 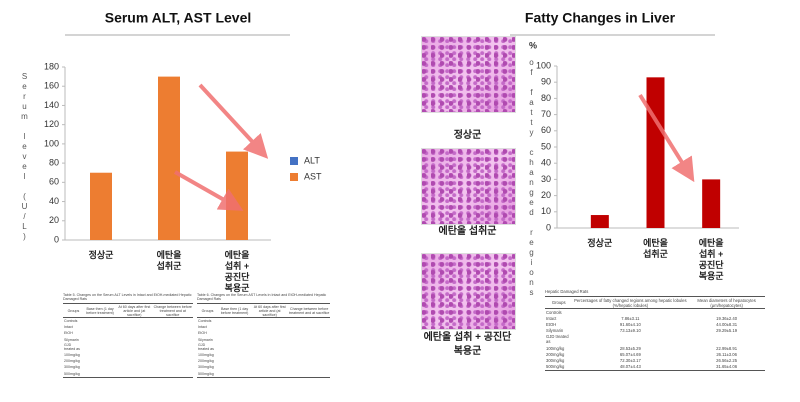 What do you see at coordinates (630, 367) in the screenshot?
I see `table-cell: 48.07±4.43` at bounding box center [630, 367].